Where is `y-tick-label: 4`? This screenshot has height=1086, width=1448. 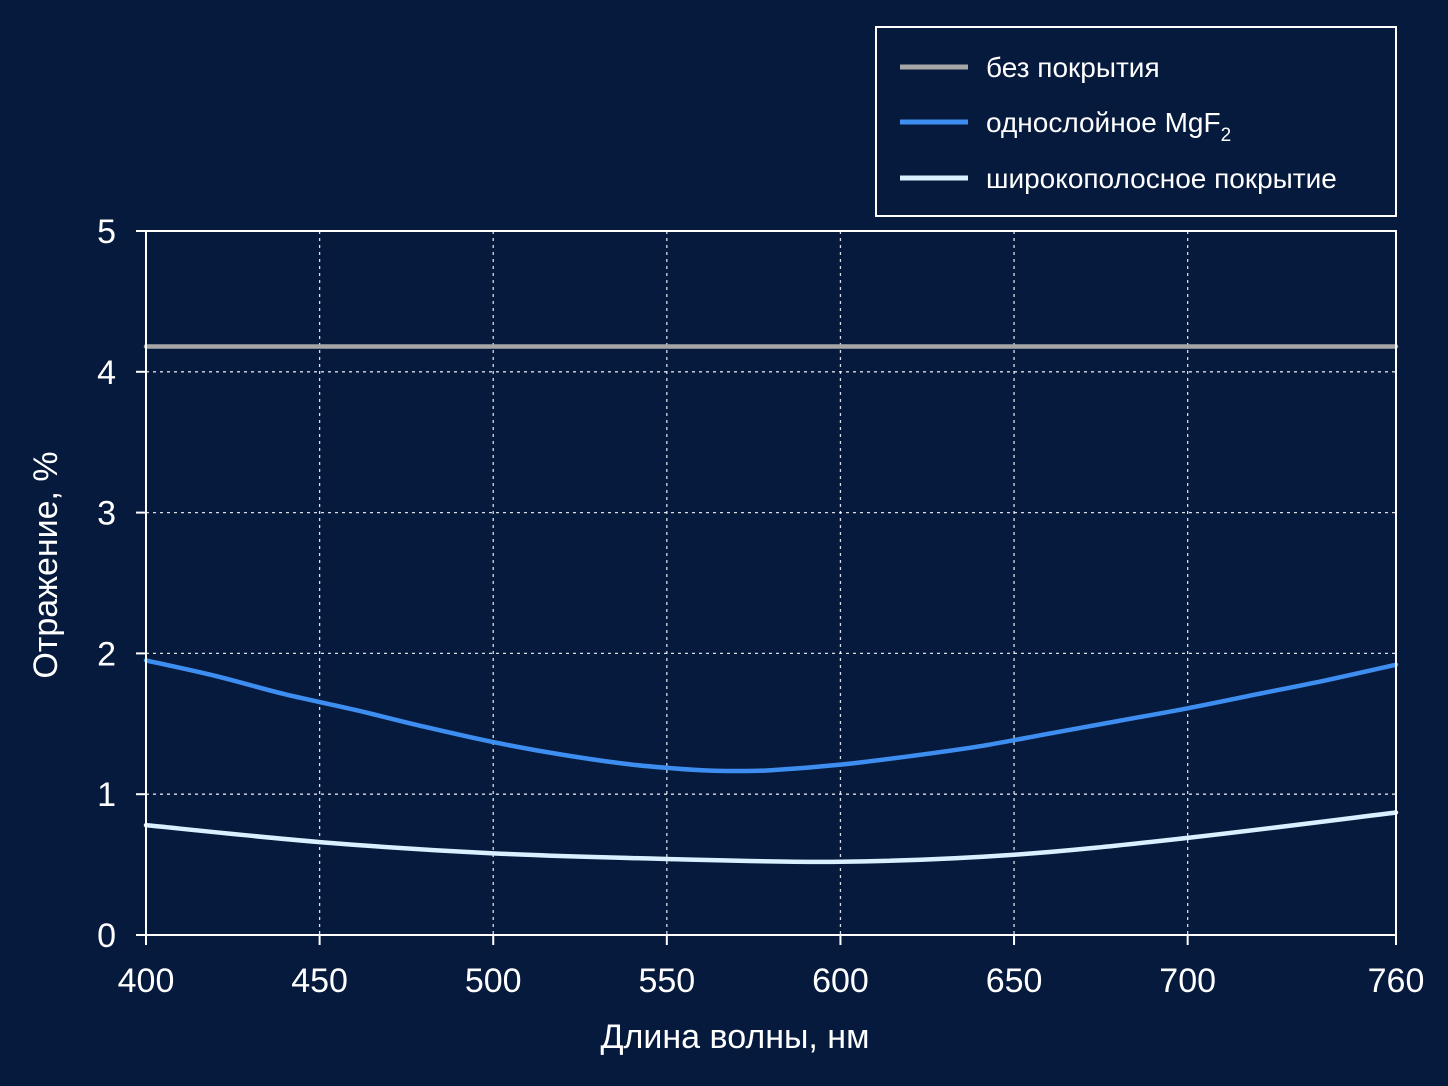 y-tick-label: 4 is located at coordinates (106, 373).